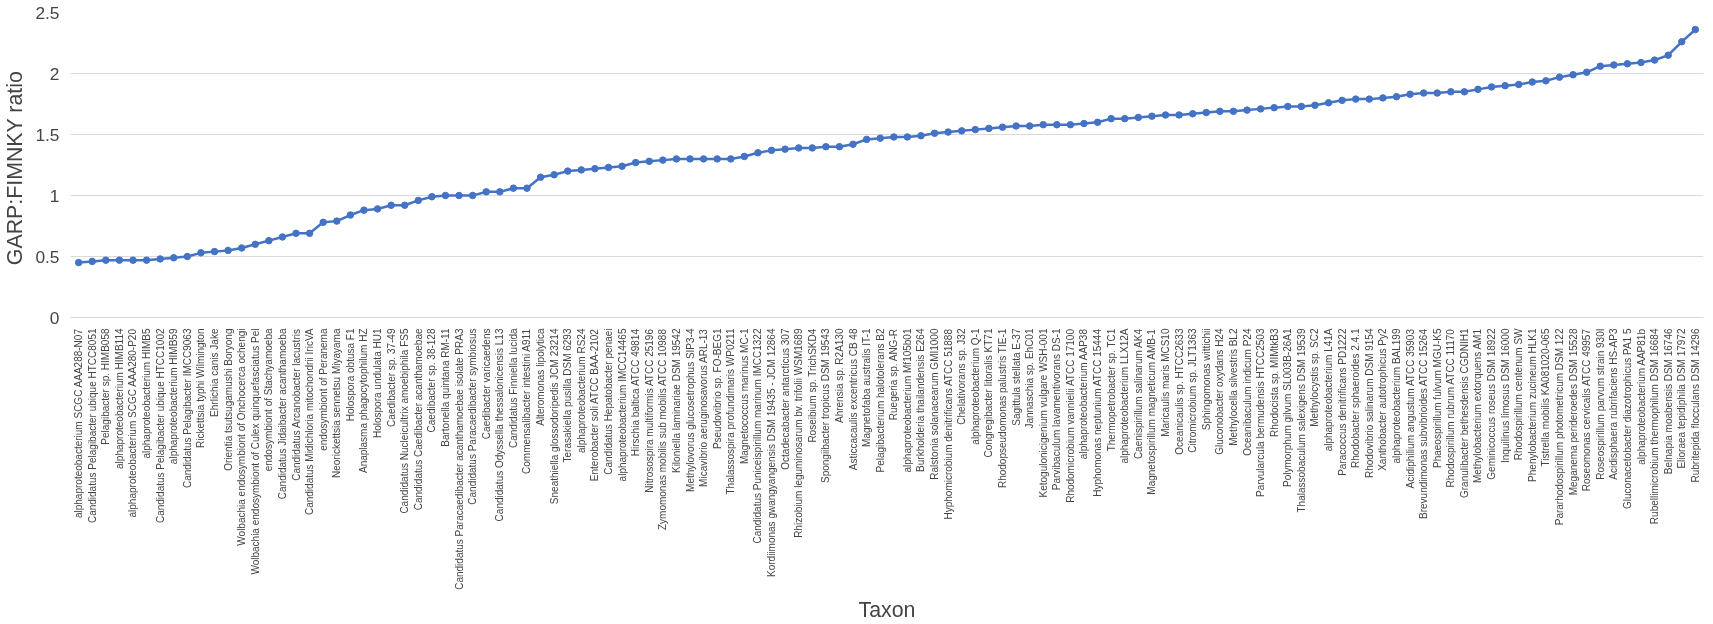  I want to click on x-tick-label: Roseibium sp. TrichSKD4, so click(812, 385).